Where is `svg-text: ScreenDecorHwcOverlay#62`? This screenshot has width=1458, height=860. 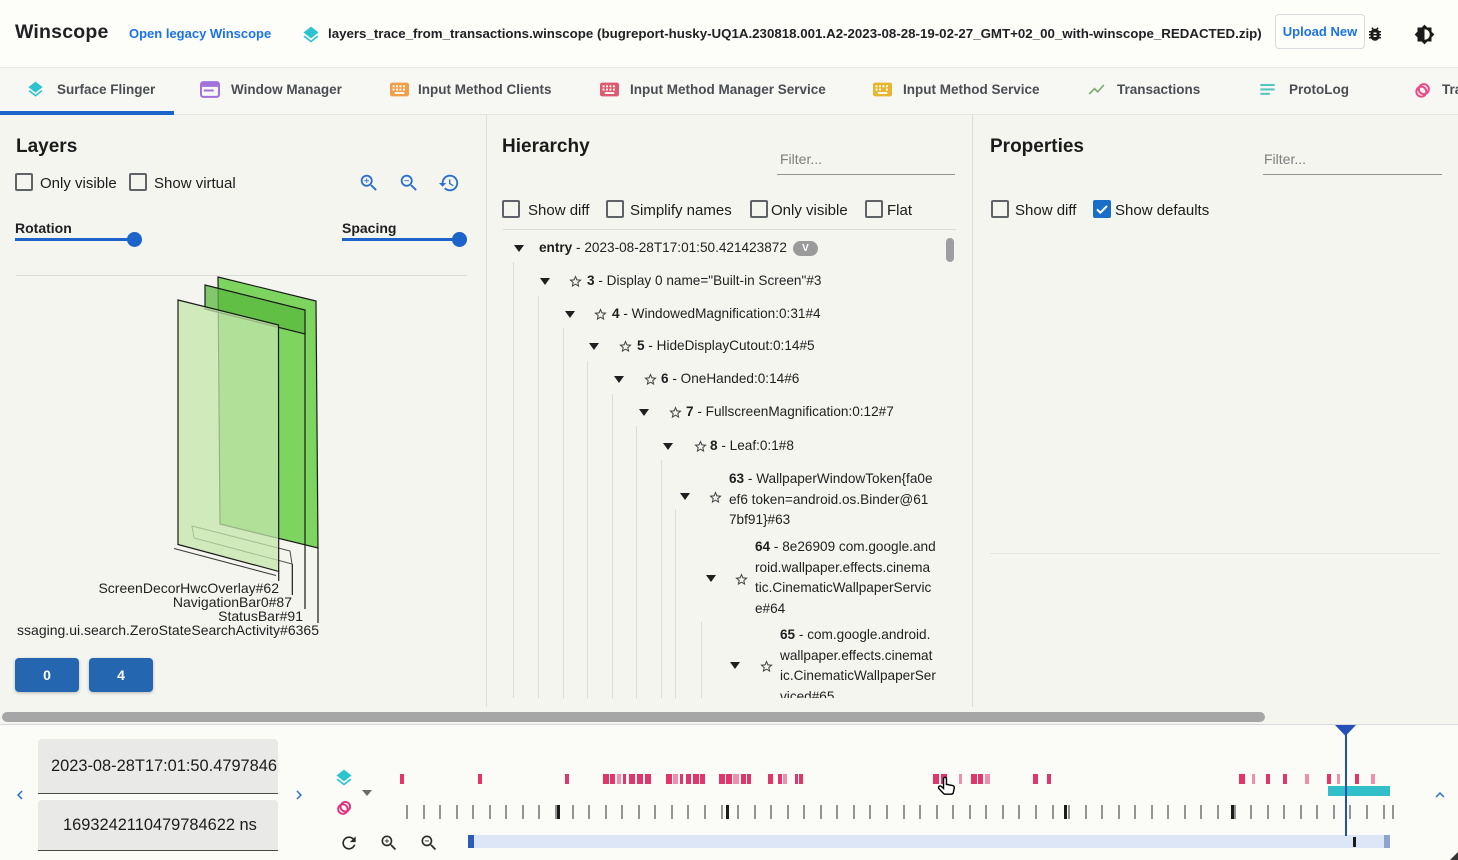
svg-text: ScreenDecorHwcOverlay#62 is located at coordinates (188, 588).